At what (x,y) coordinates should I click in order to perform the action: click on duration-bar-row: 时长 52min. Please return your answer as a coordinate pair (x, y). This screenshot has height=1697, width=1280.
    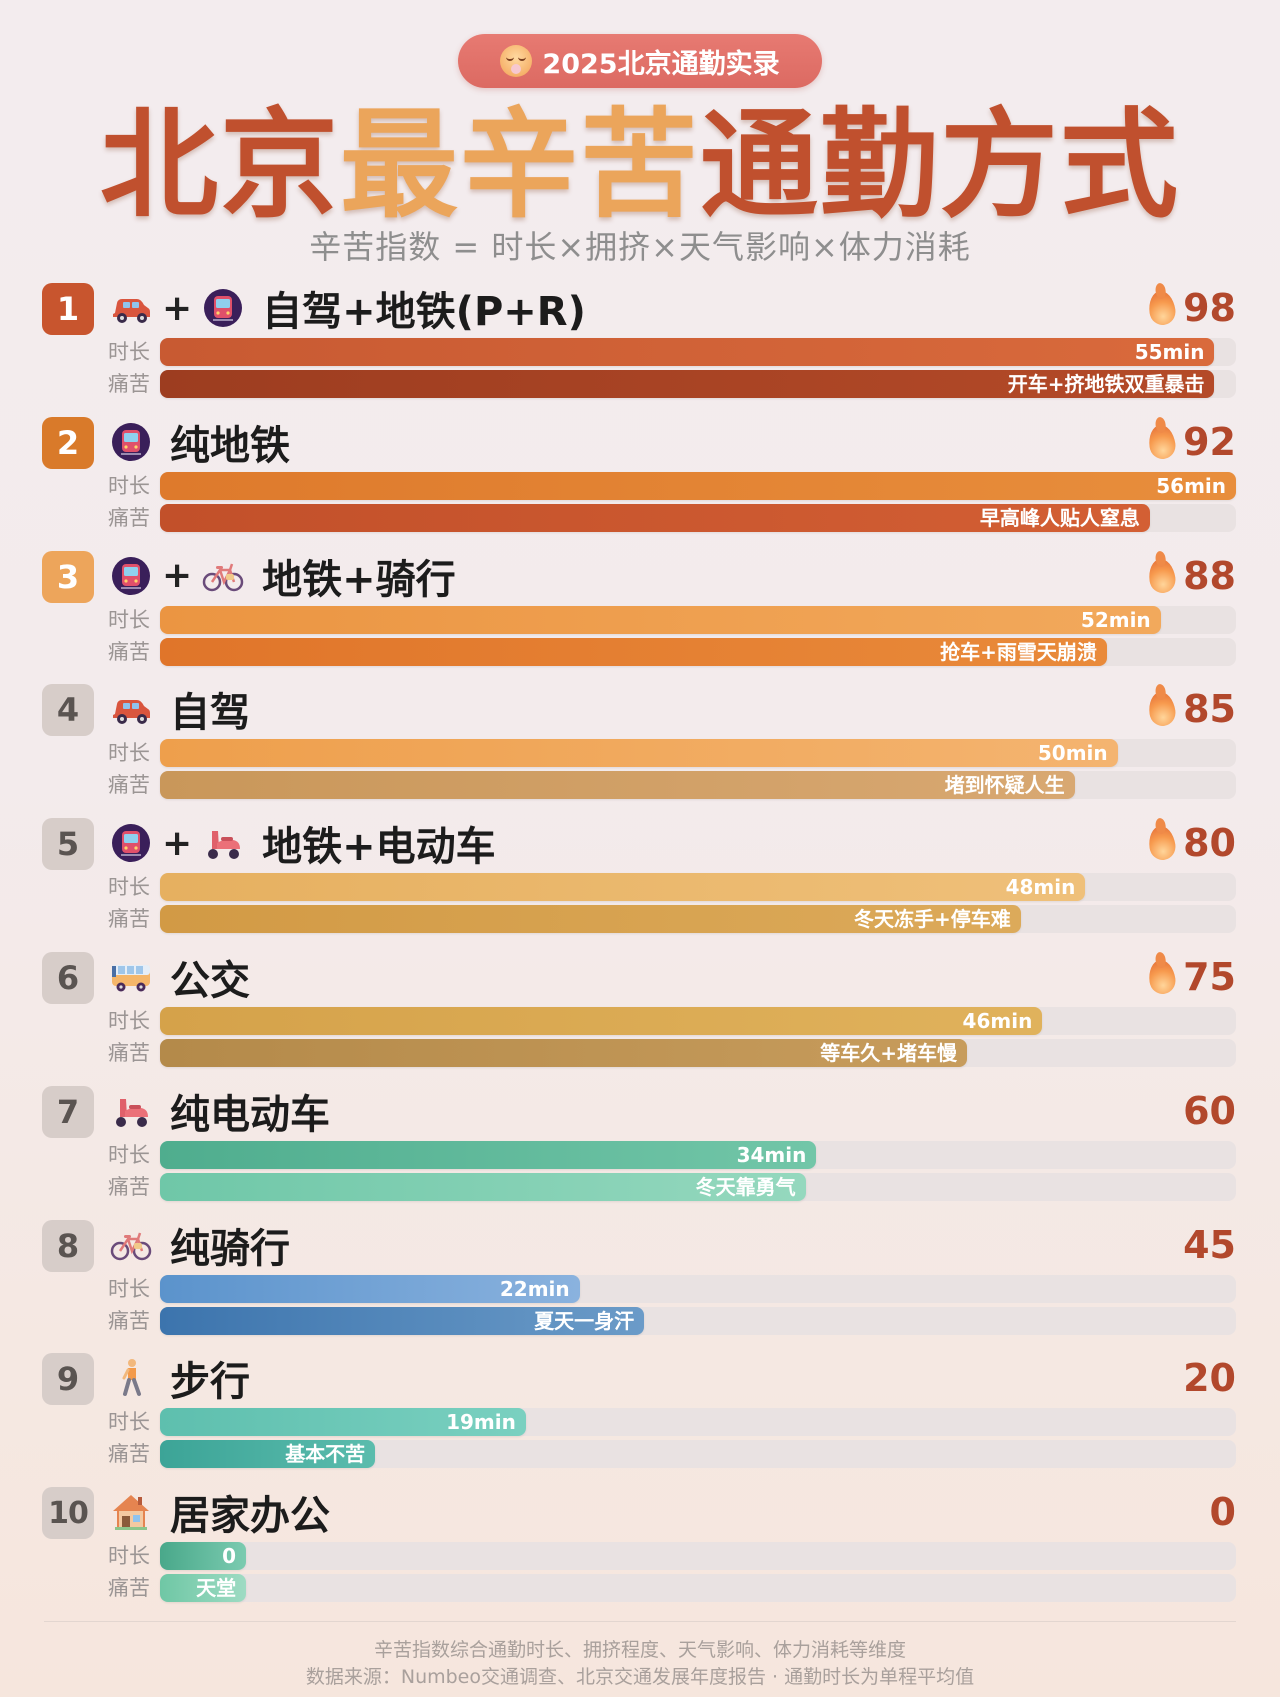
    Looking at the image, I should click on (673, 619).